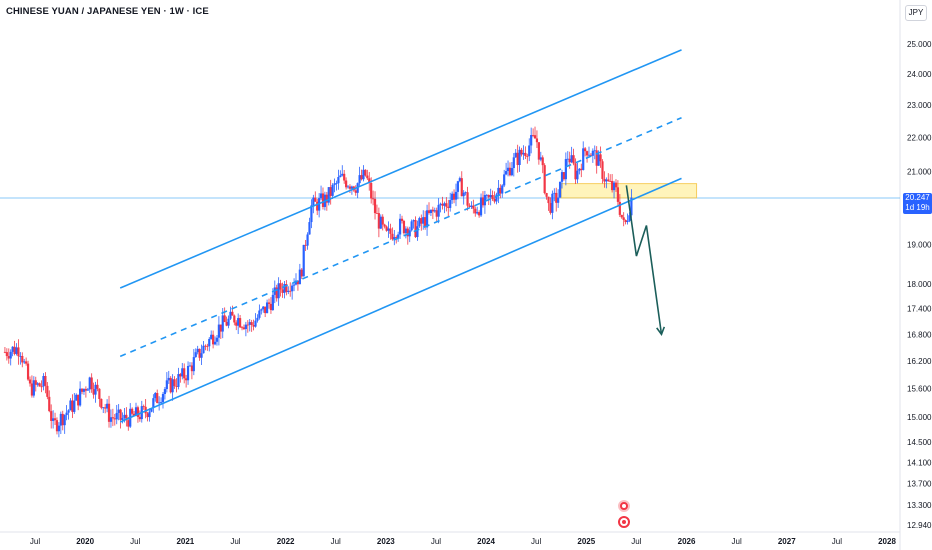 The width and height of the screenshot is (932, 550). I want to click on projection-path, so click(644, 260).